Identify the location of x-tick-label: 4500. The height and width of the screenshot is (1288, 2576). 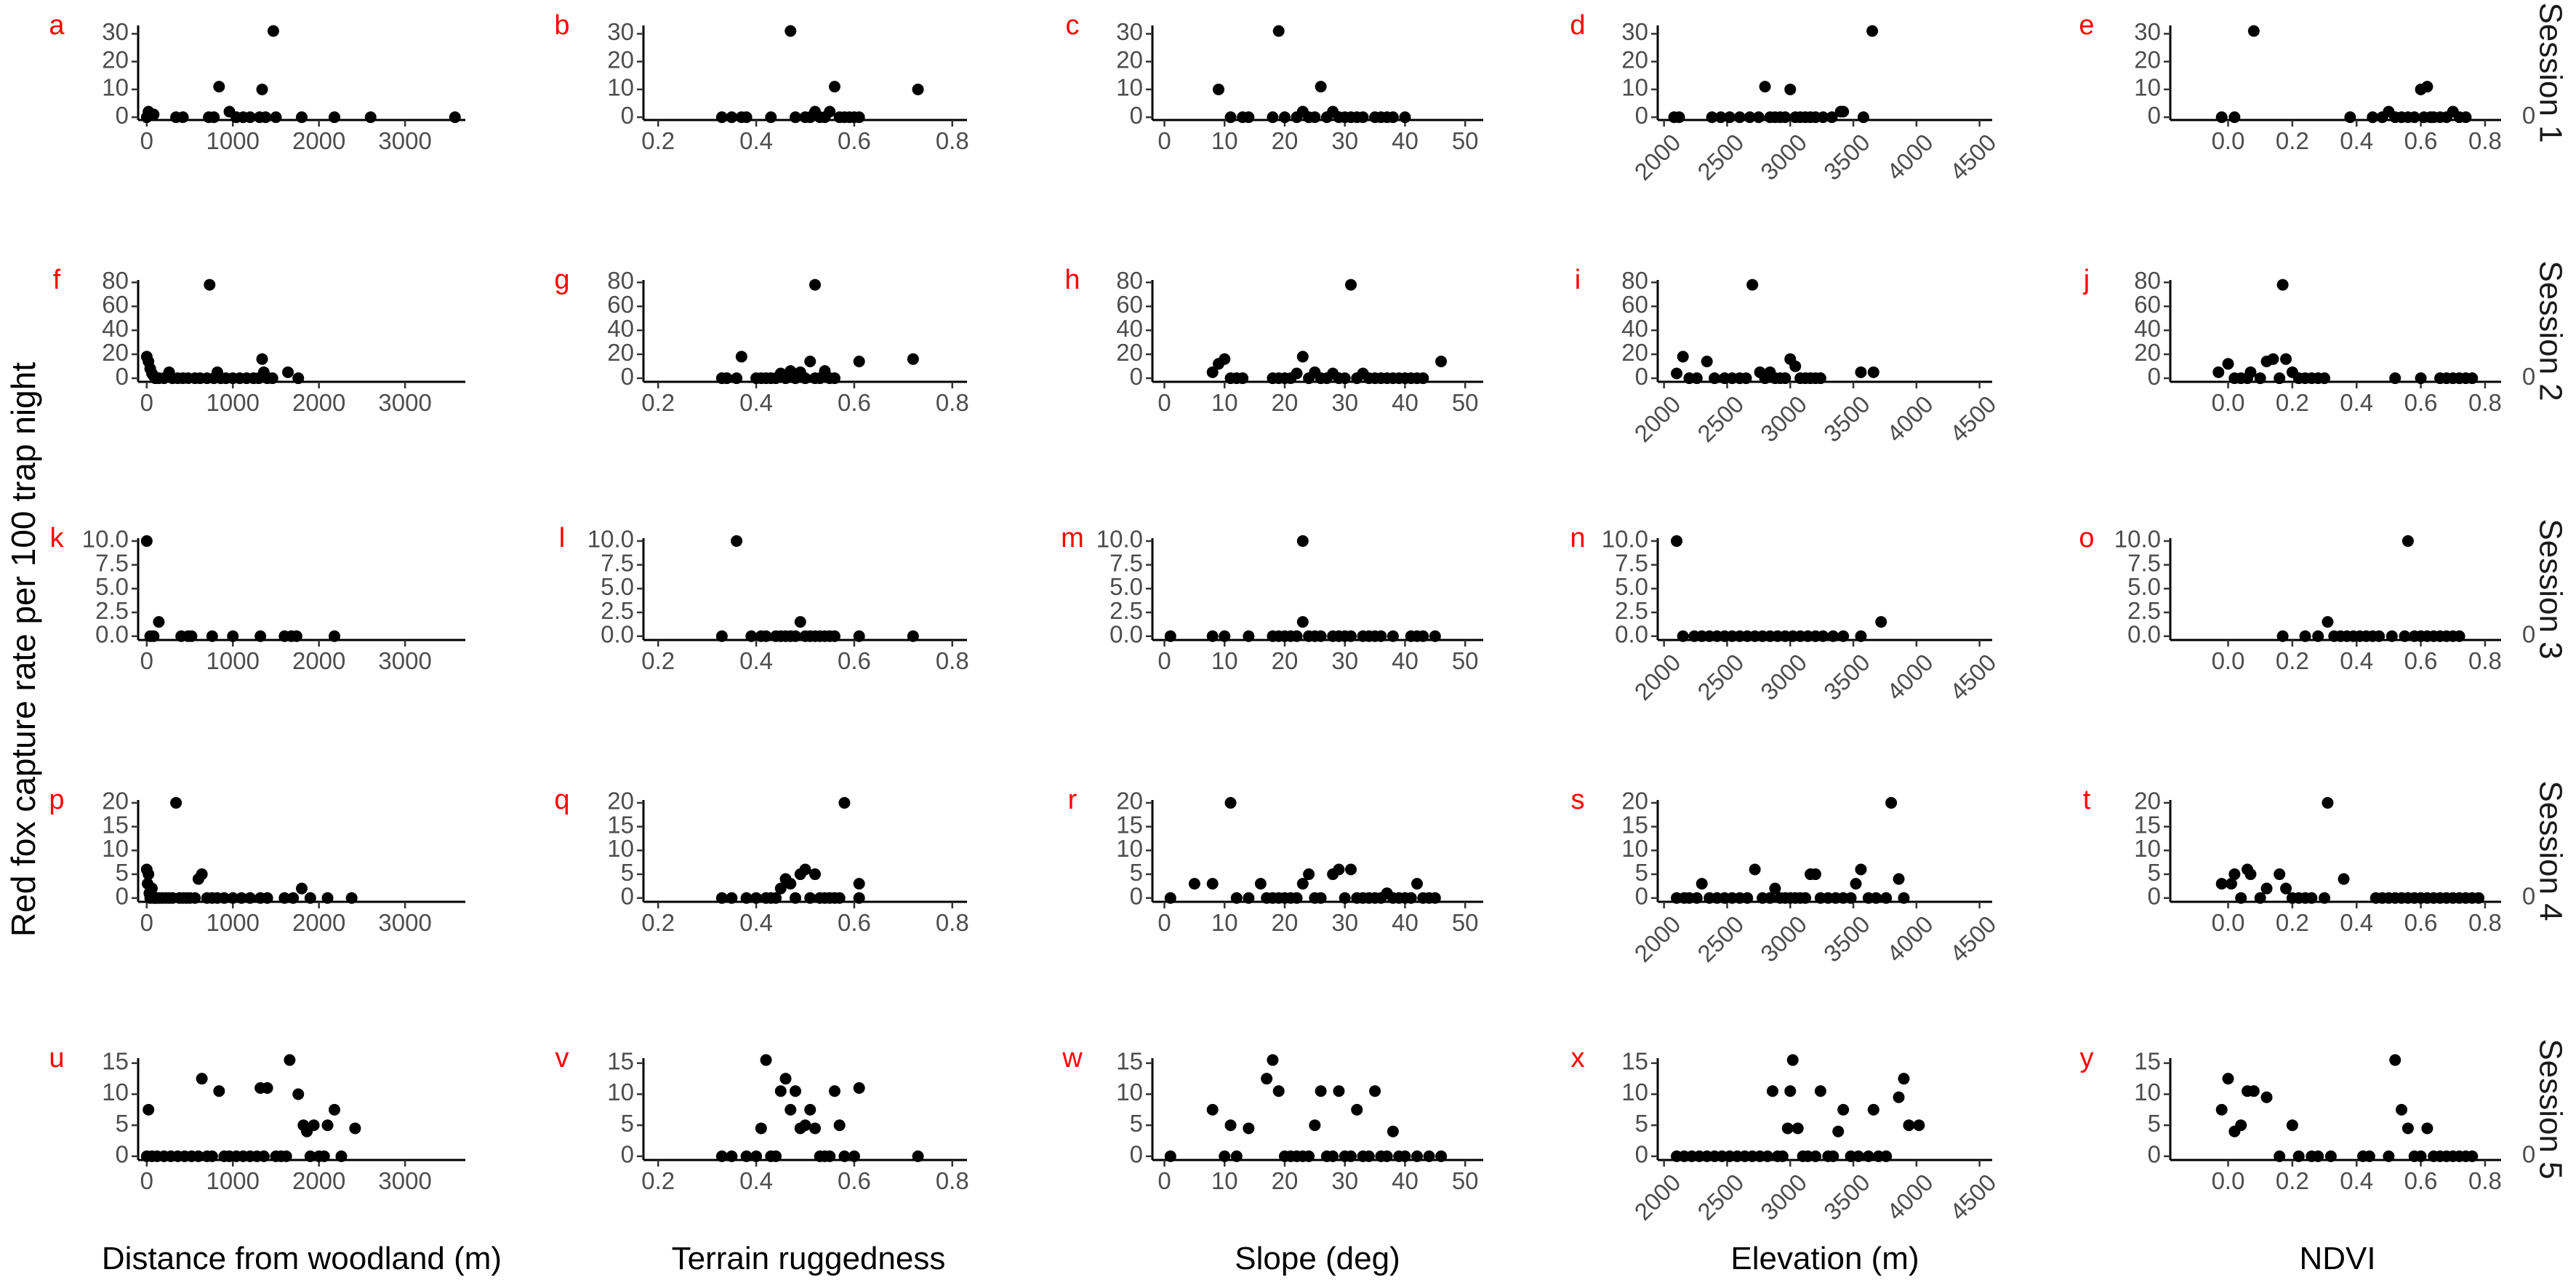
(1972, 419).